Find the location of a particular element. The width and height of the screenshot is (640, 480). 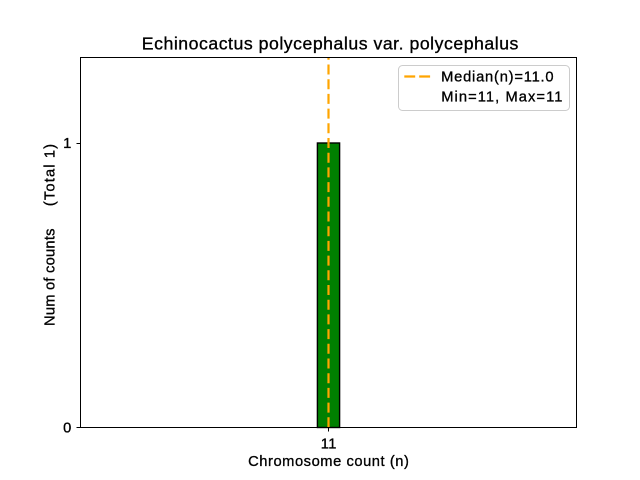

svg-text: Median(n)=11.0 is located at coordinates (497, 78).